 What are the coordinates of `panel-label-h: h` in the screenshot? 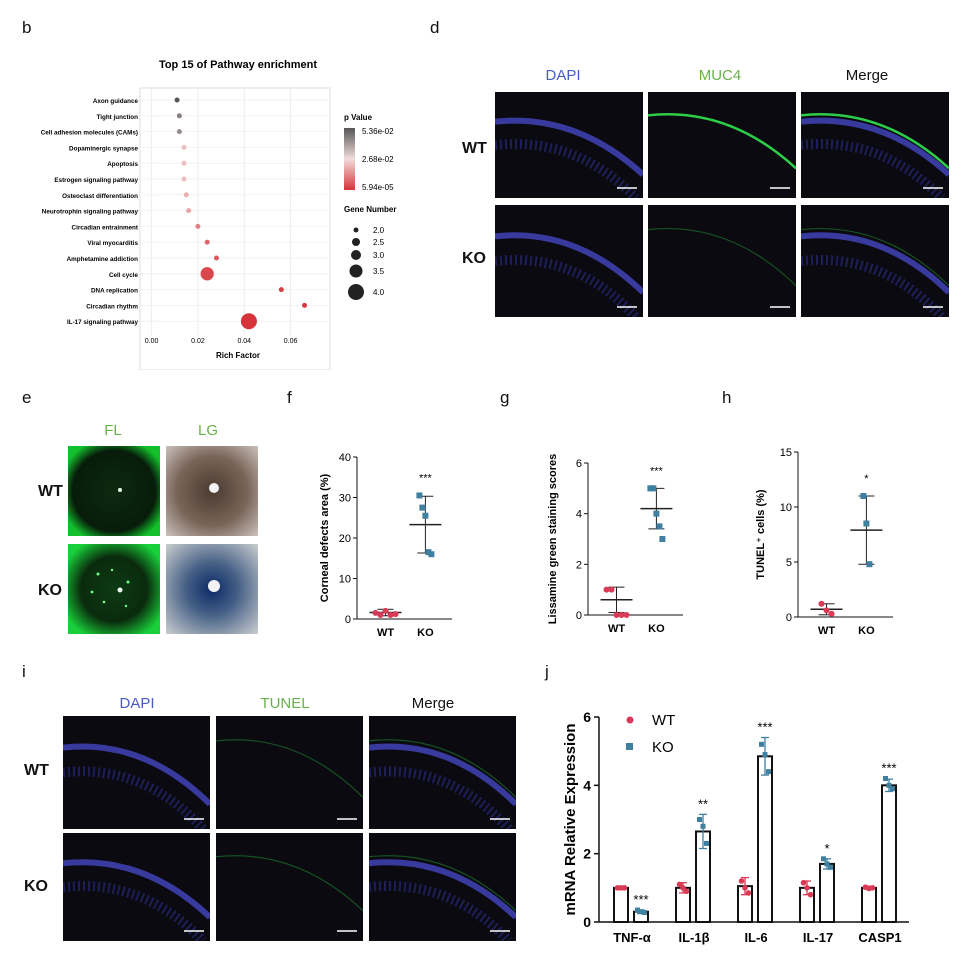 It's located at (727, 397).